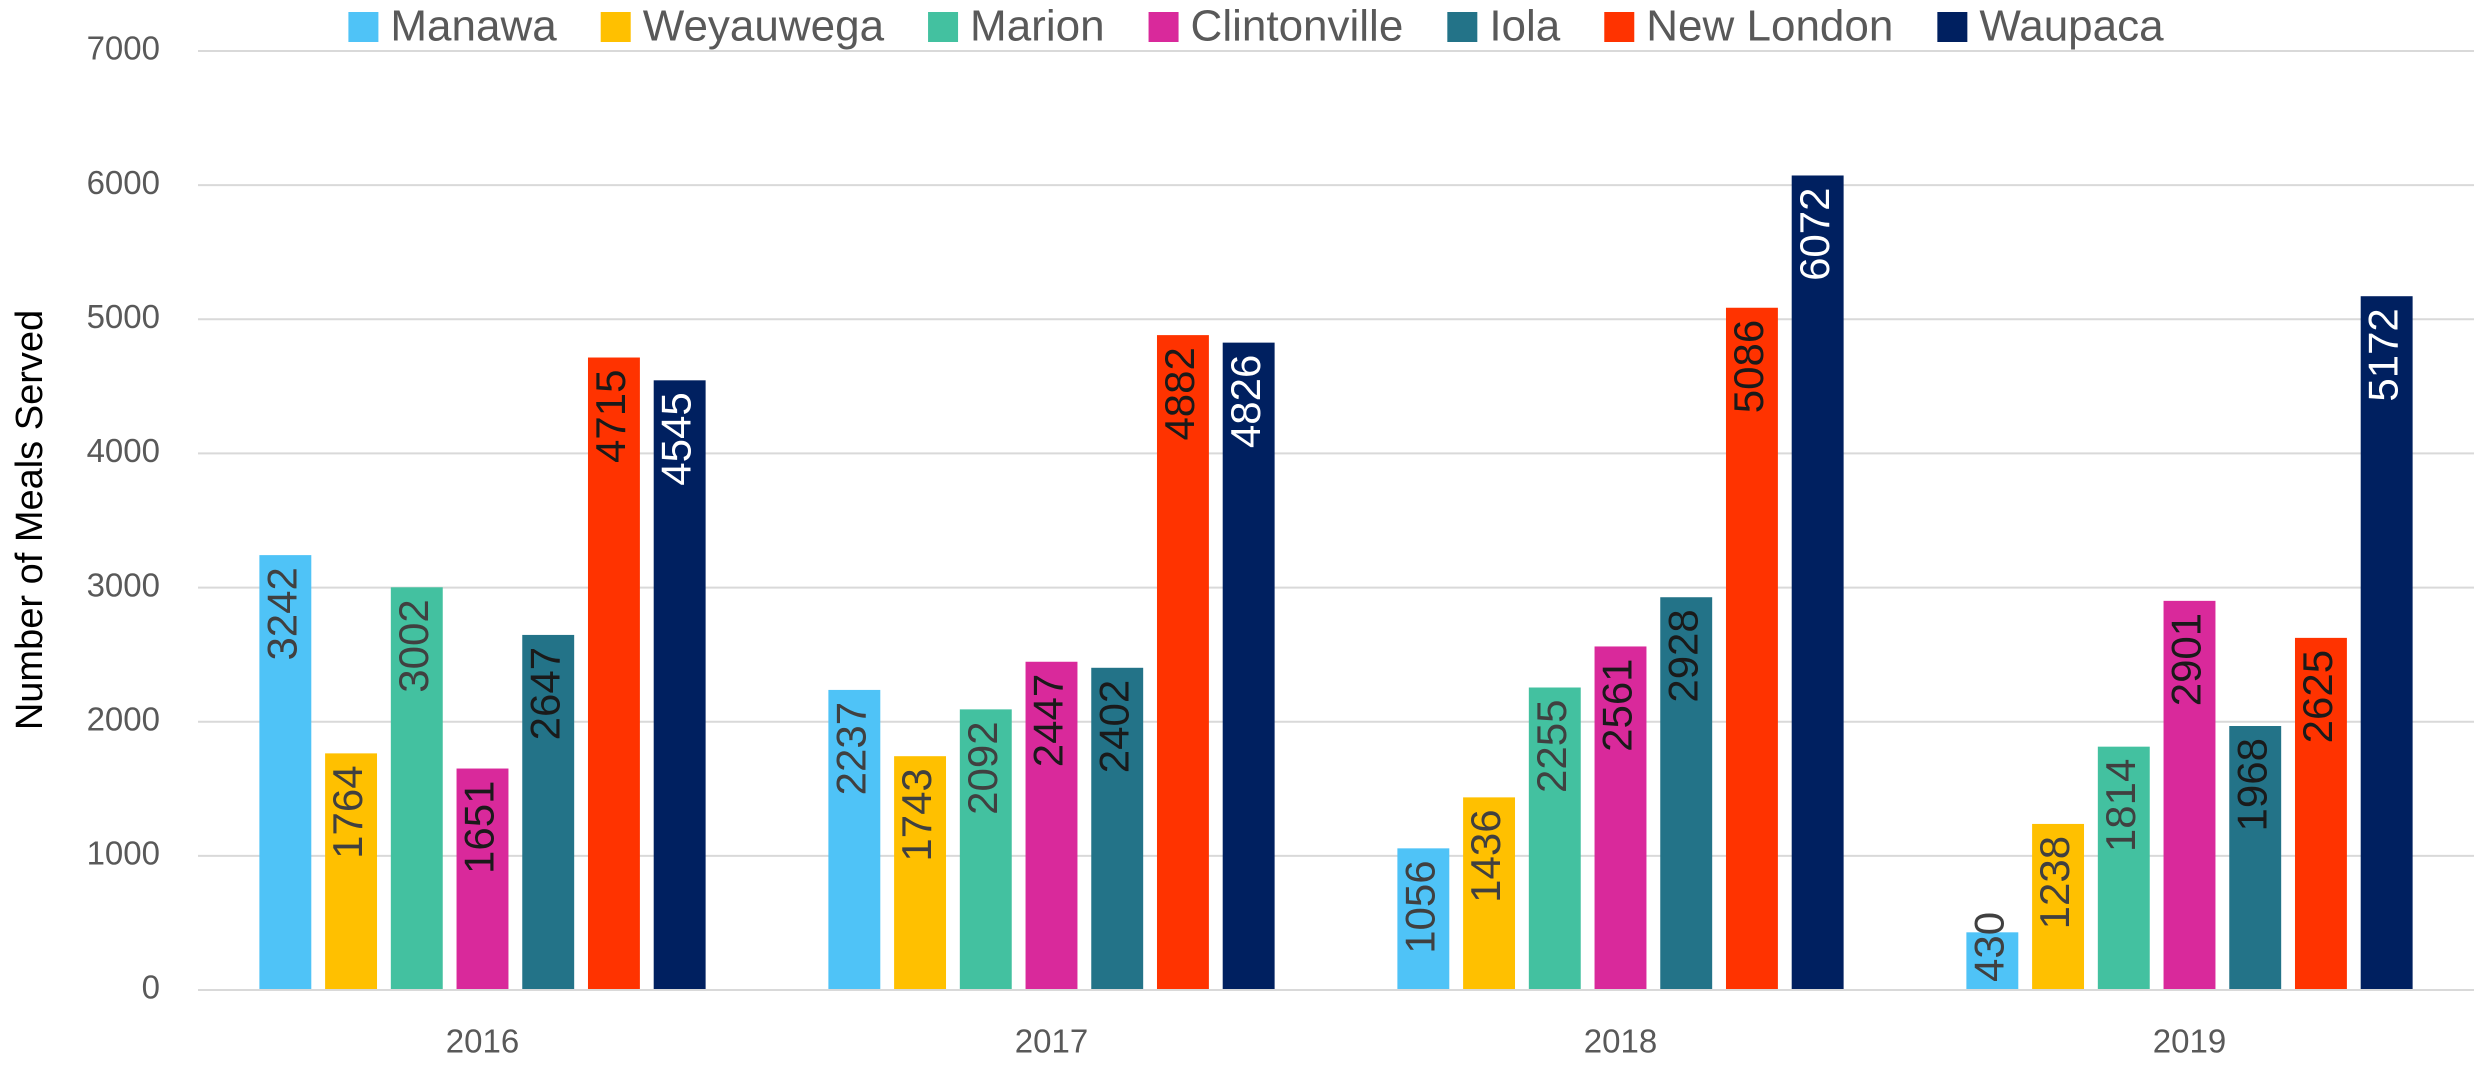 This screenshot has height=1065, width=2479. What do you see at coordinates (2383, 354) in the screenshot?
I see `data-label: 5172` at bounding box center [2383, 354].